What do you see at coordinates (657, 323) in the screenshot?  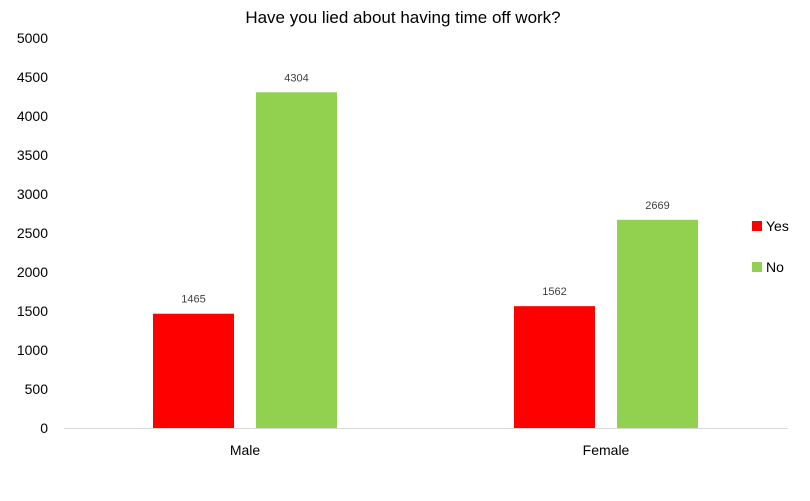 I see `bar-no-female` at bounding box center [657, 323].